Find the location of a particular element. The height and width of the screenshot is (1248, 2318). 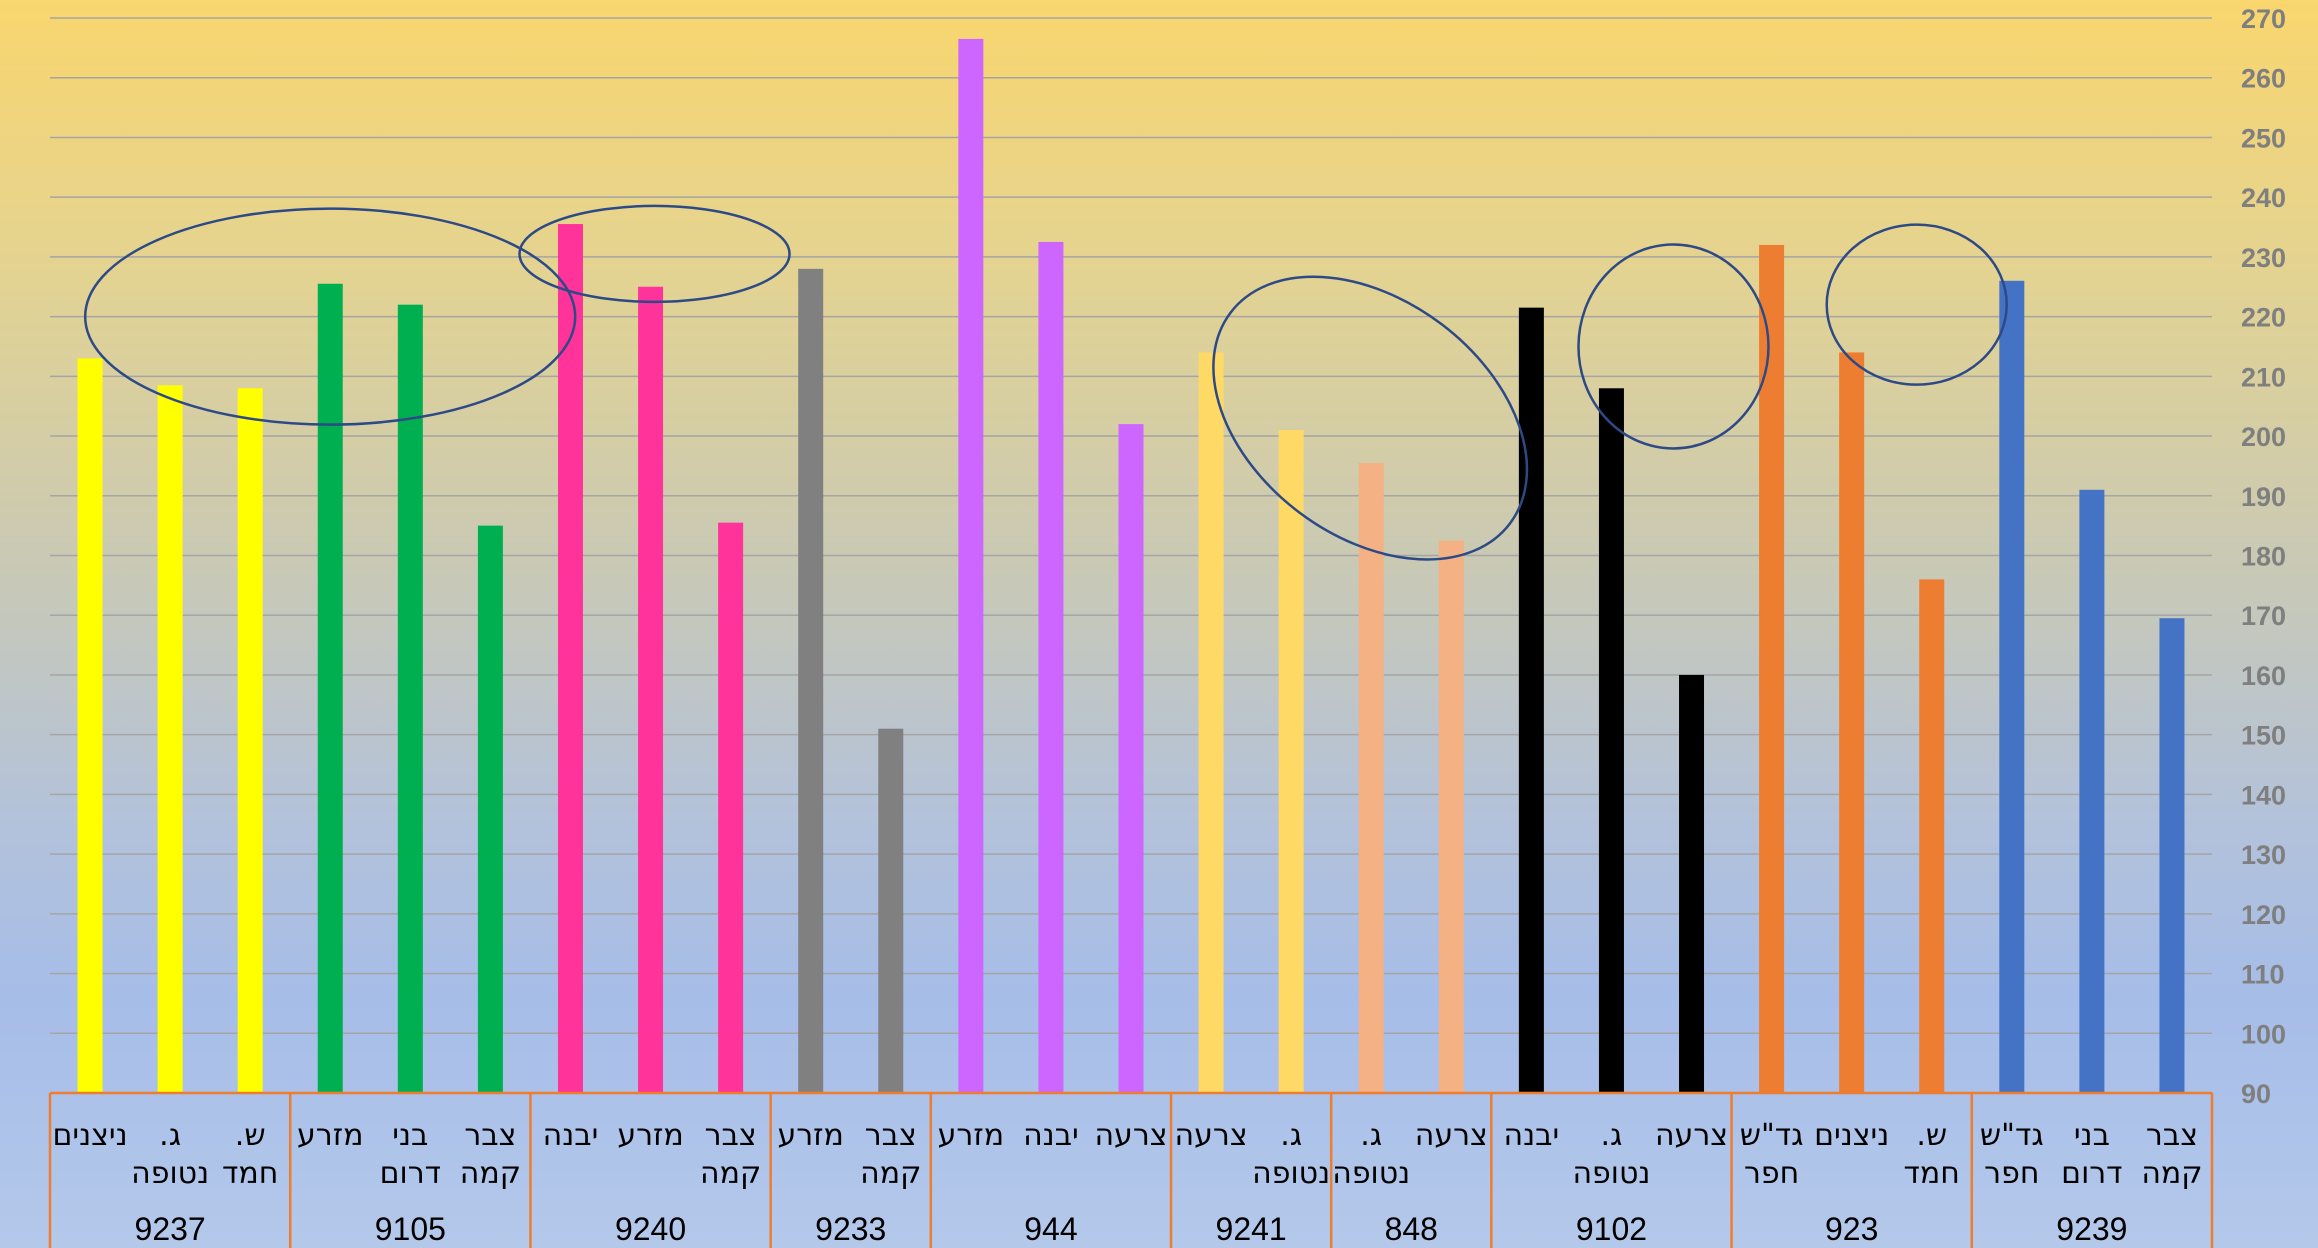

group-label: 9233 is located at coordinates (850, 1229).